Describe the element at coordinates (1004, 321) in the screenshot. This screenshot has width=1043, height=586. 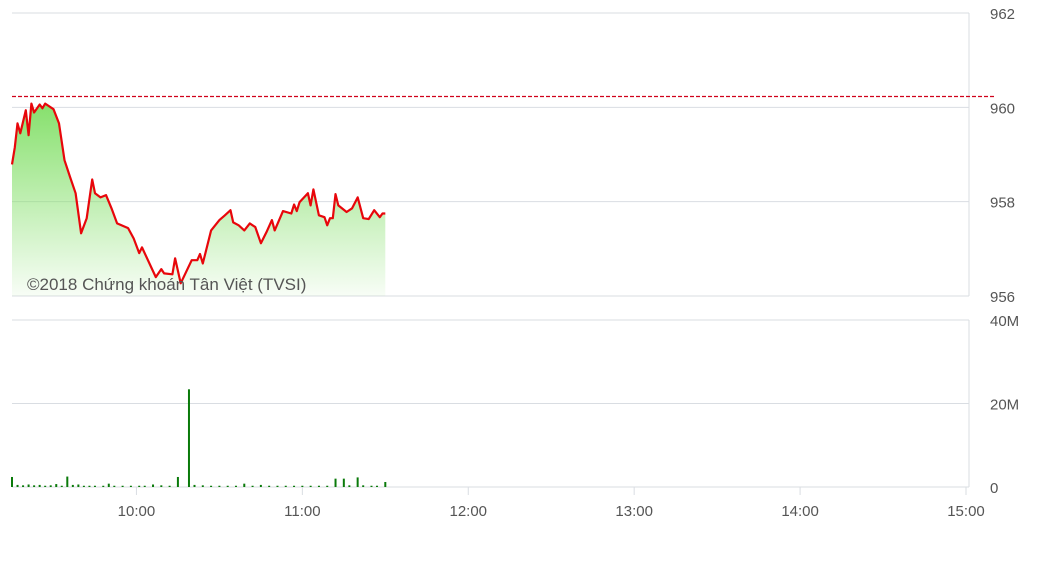
I see `volume-tick-label: 40M` at that location.